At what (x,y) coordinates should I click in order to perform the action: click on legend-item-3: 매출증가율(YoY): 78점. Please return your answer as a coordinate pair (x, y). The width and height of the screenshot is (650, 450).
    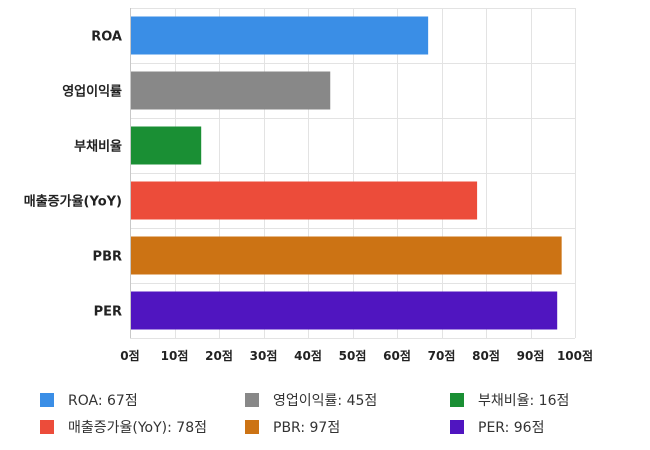
    Looking at the image, I should click on (123, 427).